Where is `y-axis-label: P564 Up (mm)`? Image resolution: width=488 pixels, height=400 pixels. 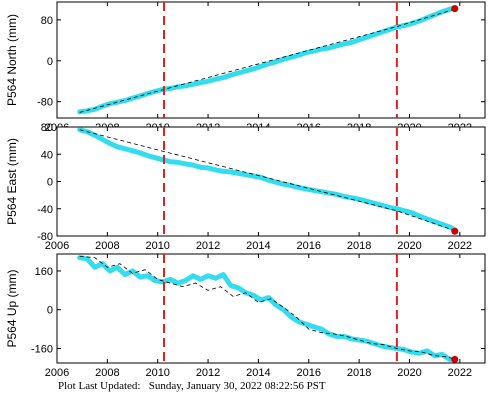
y-axis-label: P564 Up (mm) is located at coordinates (12, 308).